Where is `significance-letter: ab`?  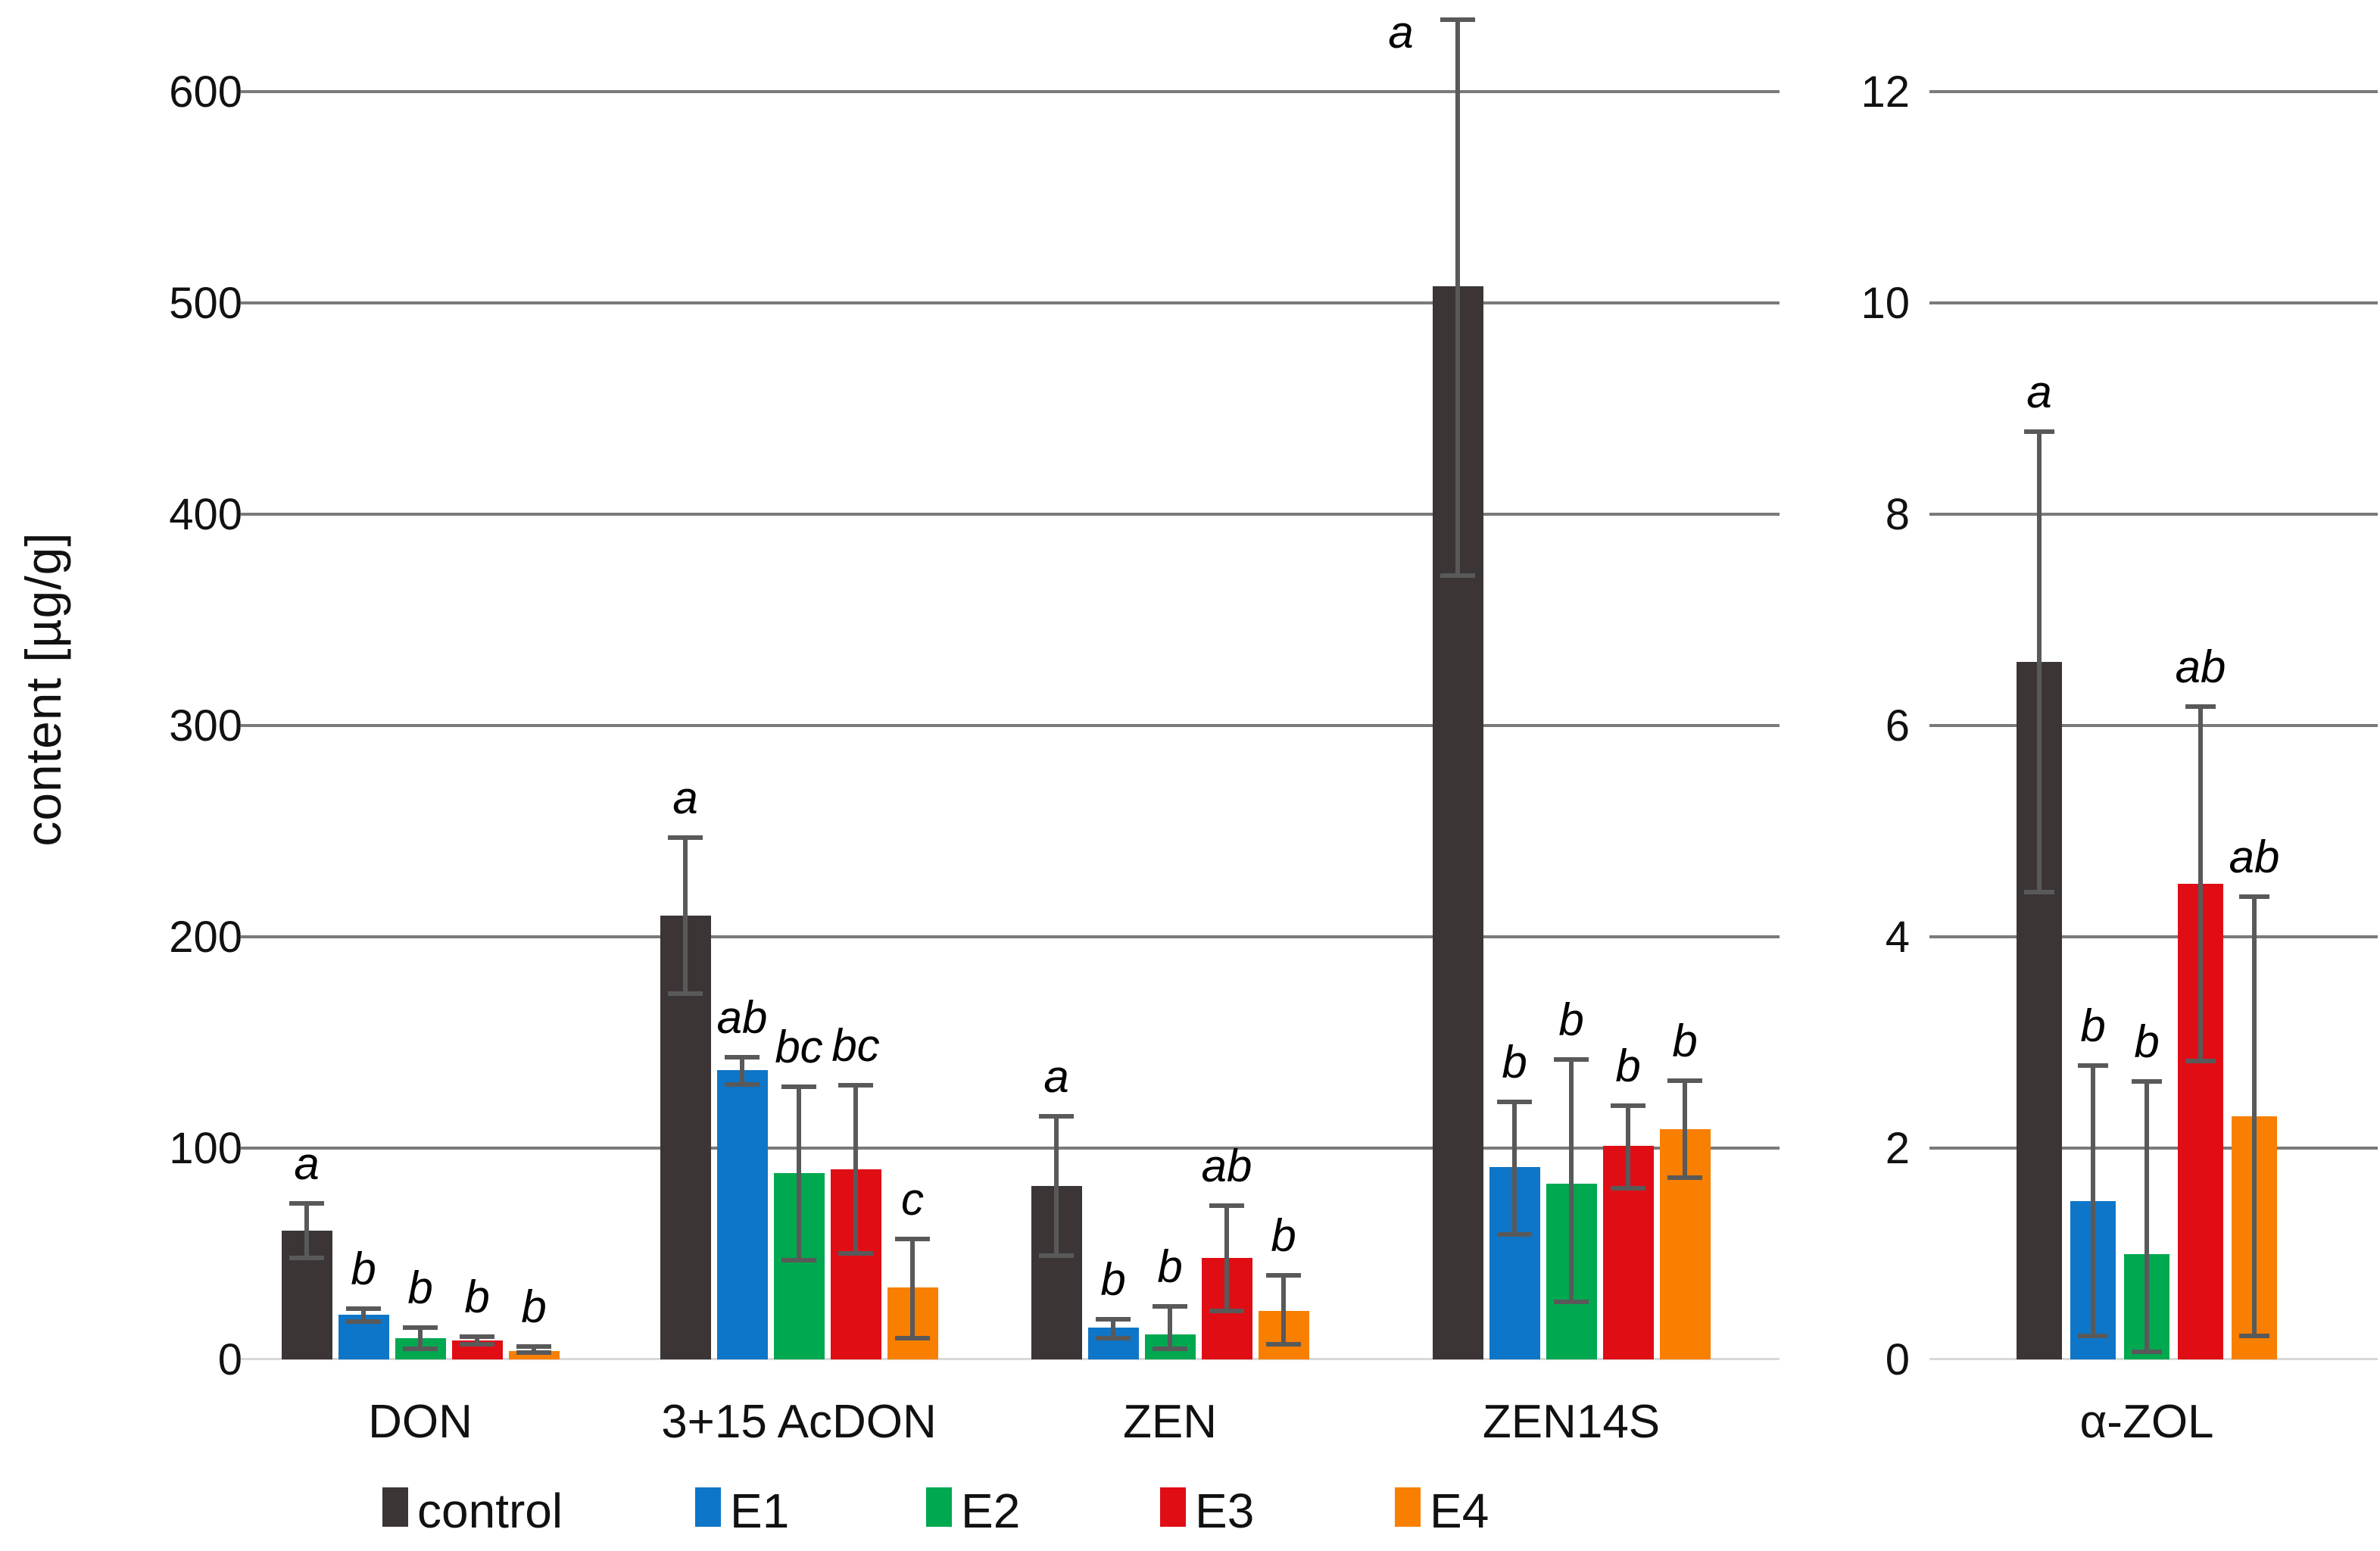
significance-letter: ab is located at coordinates (2200, 667).